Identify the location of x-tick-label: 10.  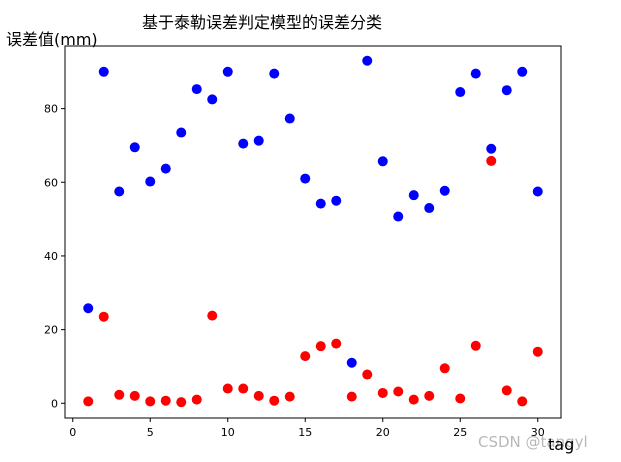
(228, 432).